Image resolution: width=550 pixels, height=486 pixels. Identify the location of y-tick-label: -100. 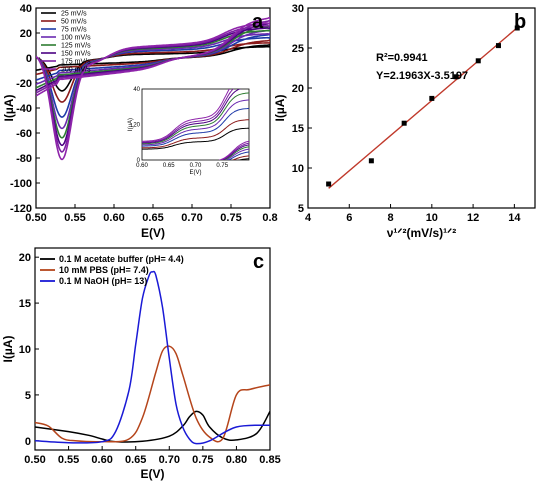
(21, 184).